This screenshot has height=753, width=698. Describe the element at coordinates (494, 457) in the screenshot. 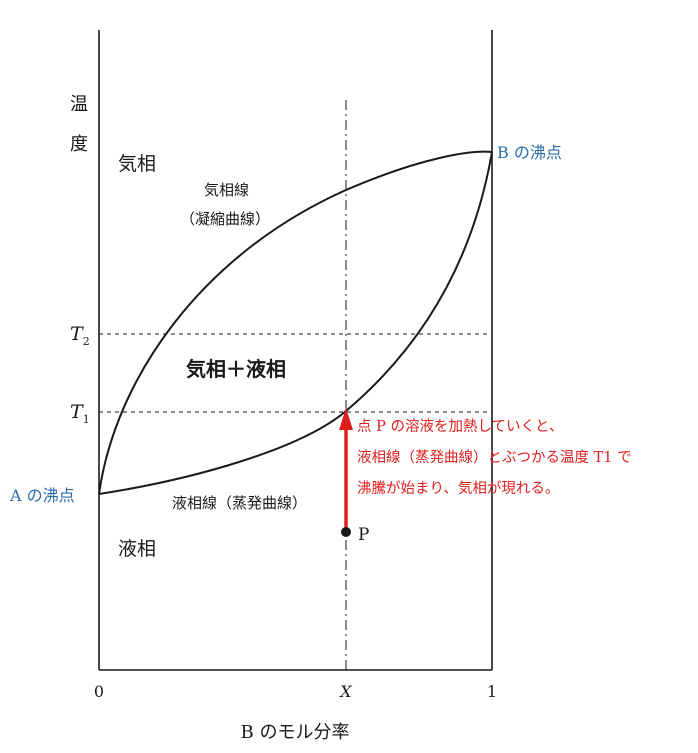

I see `annotation-line-2: 液相線（蒸発曲線）とぶつかる温度 T1 で` at that location.